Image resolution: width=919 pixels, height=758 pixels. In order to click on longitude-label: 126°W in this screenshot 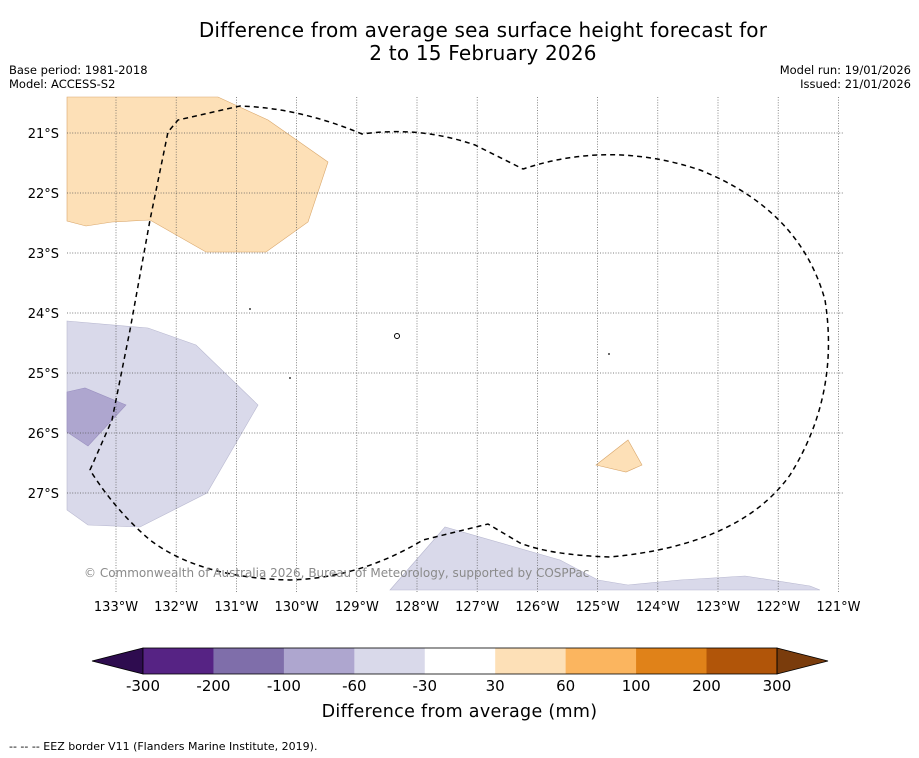, I will do `click(537, 607)`.